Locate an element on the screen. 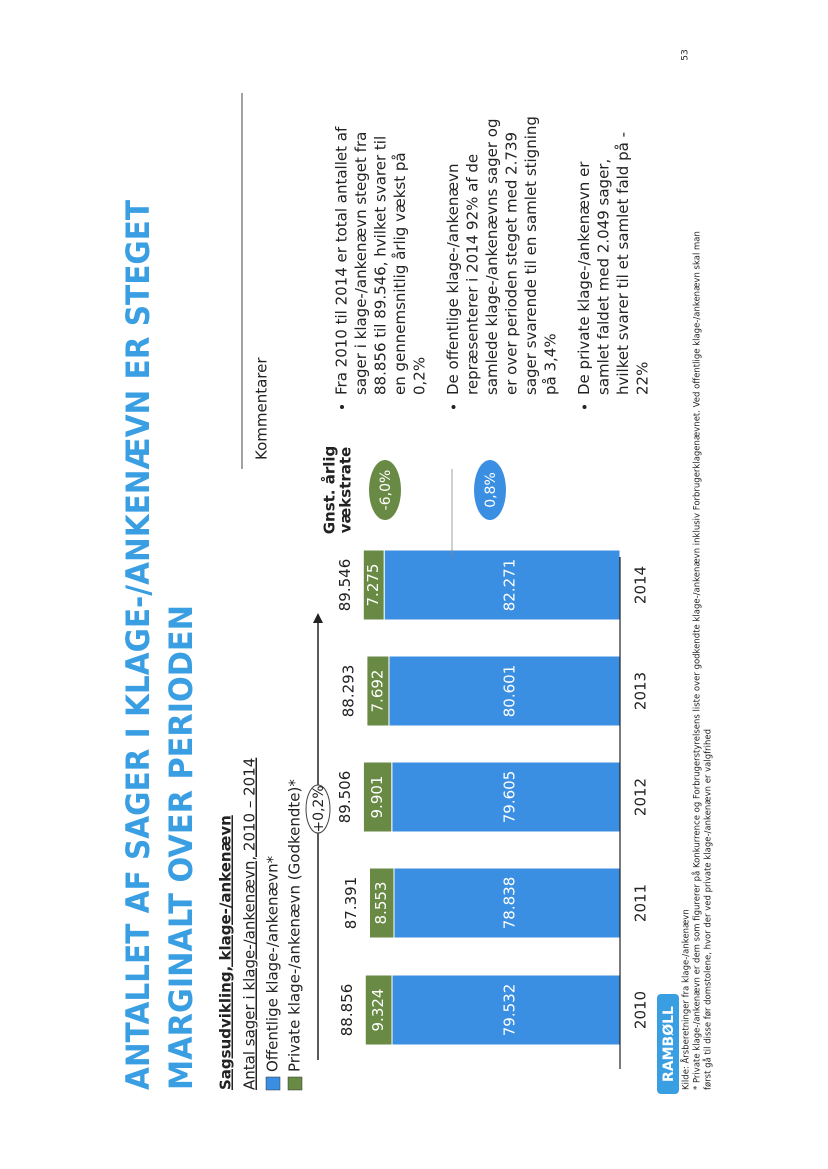  bar-total-label: 87.391 is located at coordinates (351, 903).